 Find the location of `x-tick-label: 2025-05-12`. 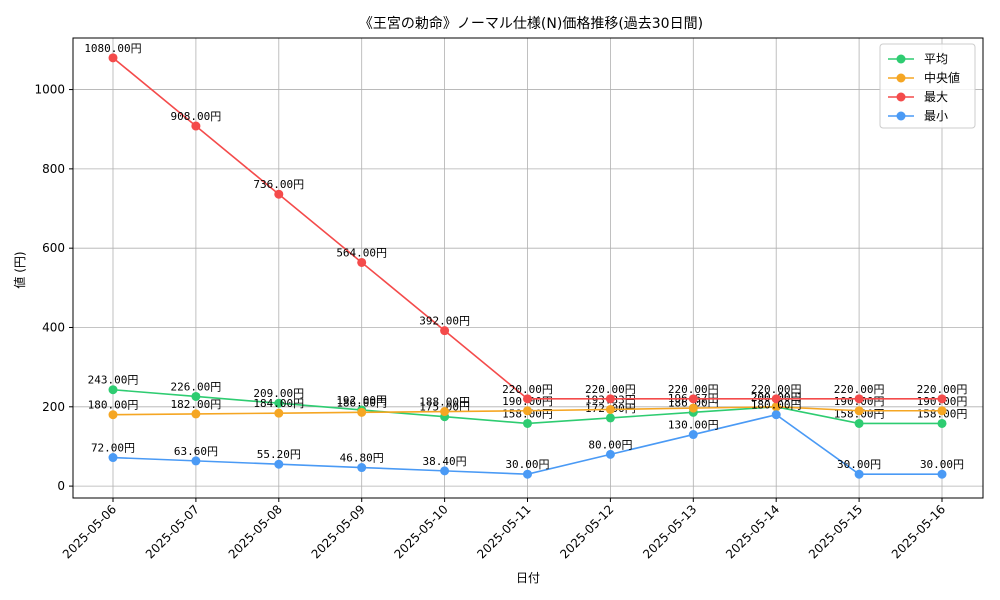

x-tick-label: 2025-05-12 is located at coordinates (586, 531).